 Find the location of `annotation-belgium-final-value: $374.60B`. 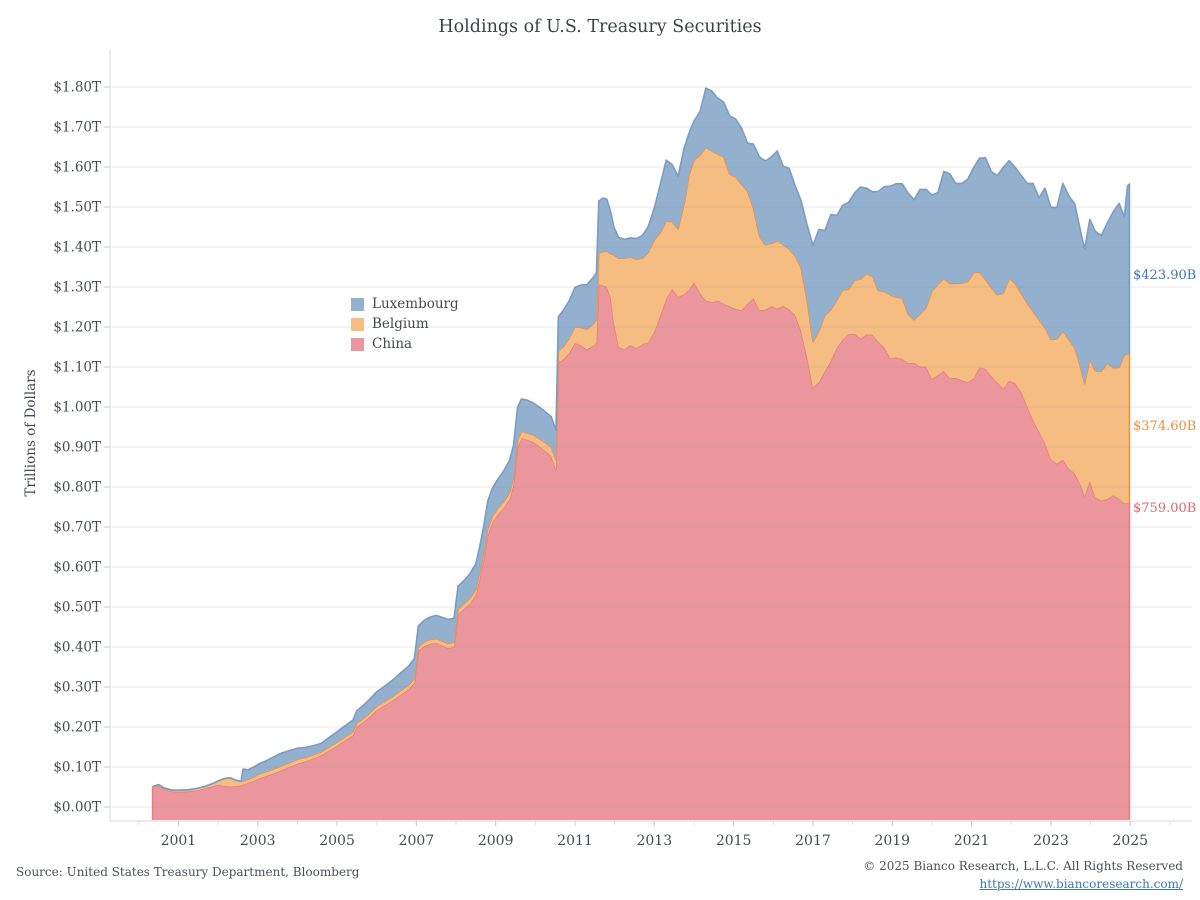

annotation-belgium-final-value: $374.60B is located at coordinates (1165, 426).